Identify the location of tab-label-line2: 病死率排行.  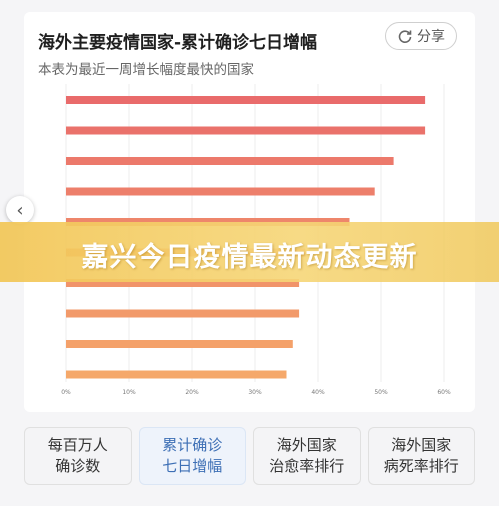
(421, 466).